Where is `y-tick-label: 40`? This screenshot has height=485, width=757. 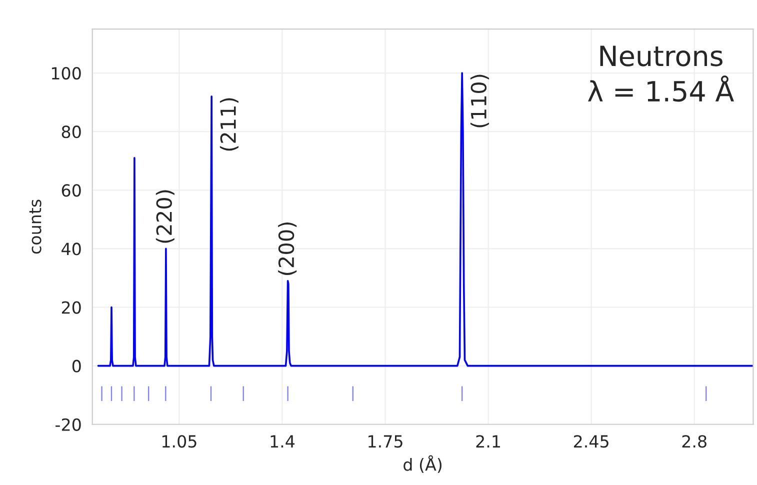 y-tick-label: 40 is located at coordinates (71, 249).